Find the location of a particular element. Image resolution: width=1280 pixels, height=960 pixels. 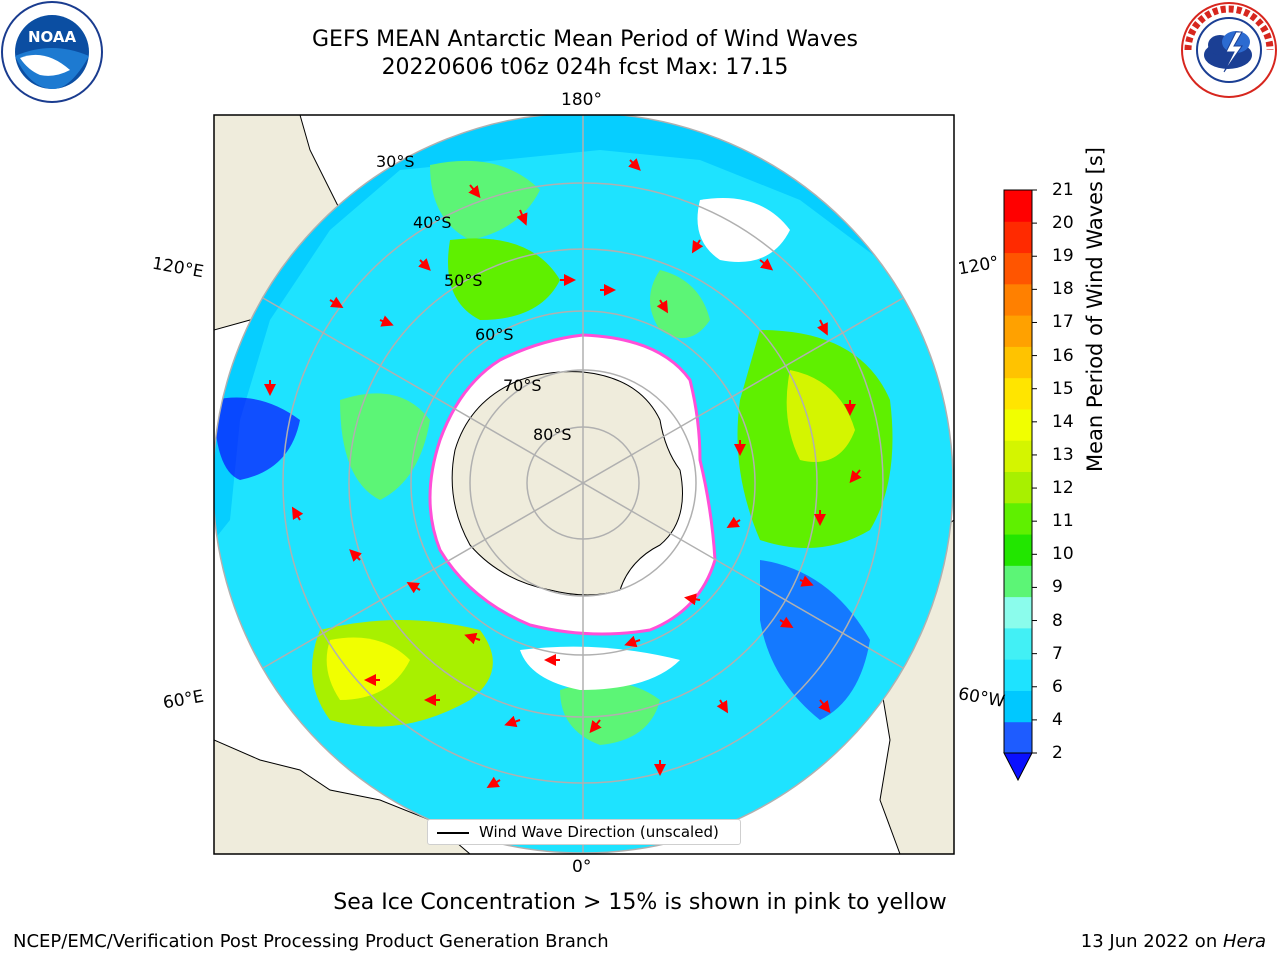

colorbar-tick-label: 12 is located at coordinates (1063, 488).